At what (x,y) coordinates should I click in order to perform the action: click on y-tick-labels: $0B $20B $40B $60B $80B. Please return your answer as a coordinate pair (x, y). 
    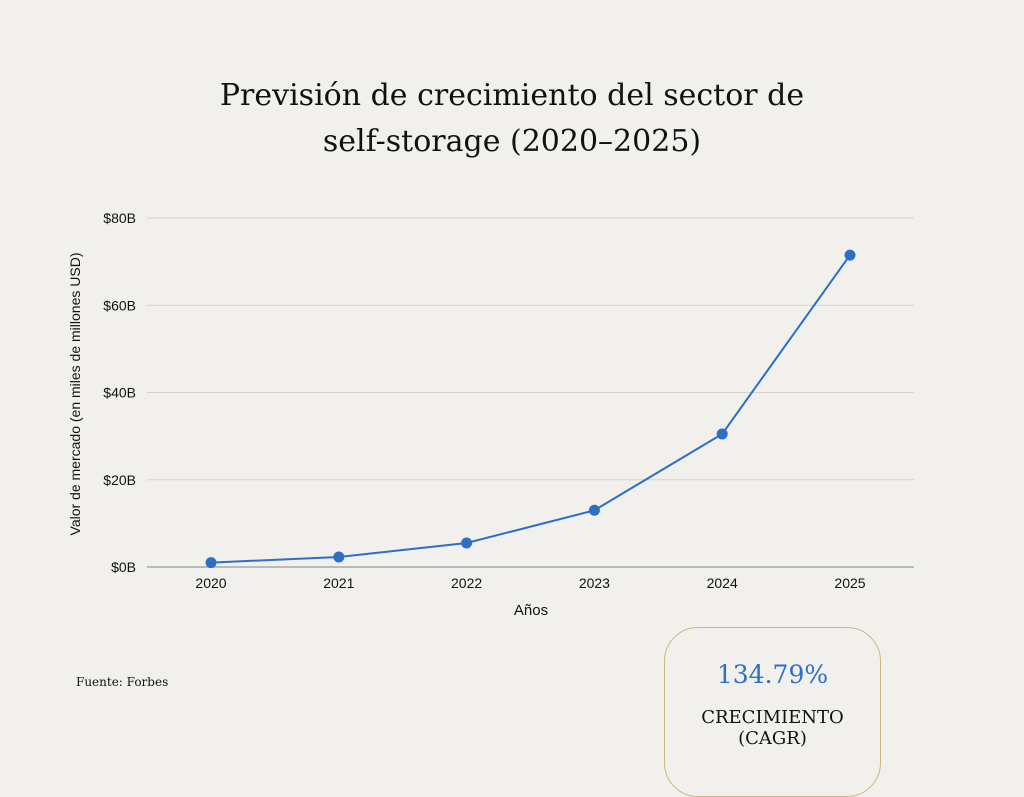
    Looking at the image, I should click on (119, 392).